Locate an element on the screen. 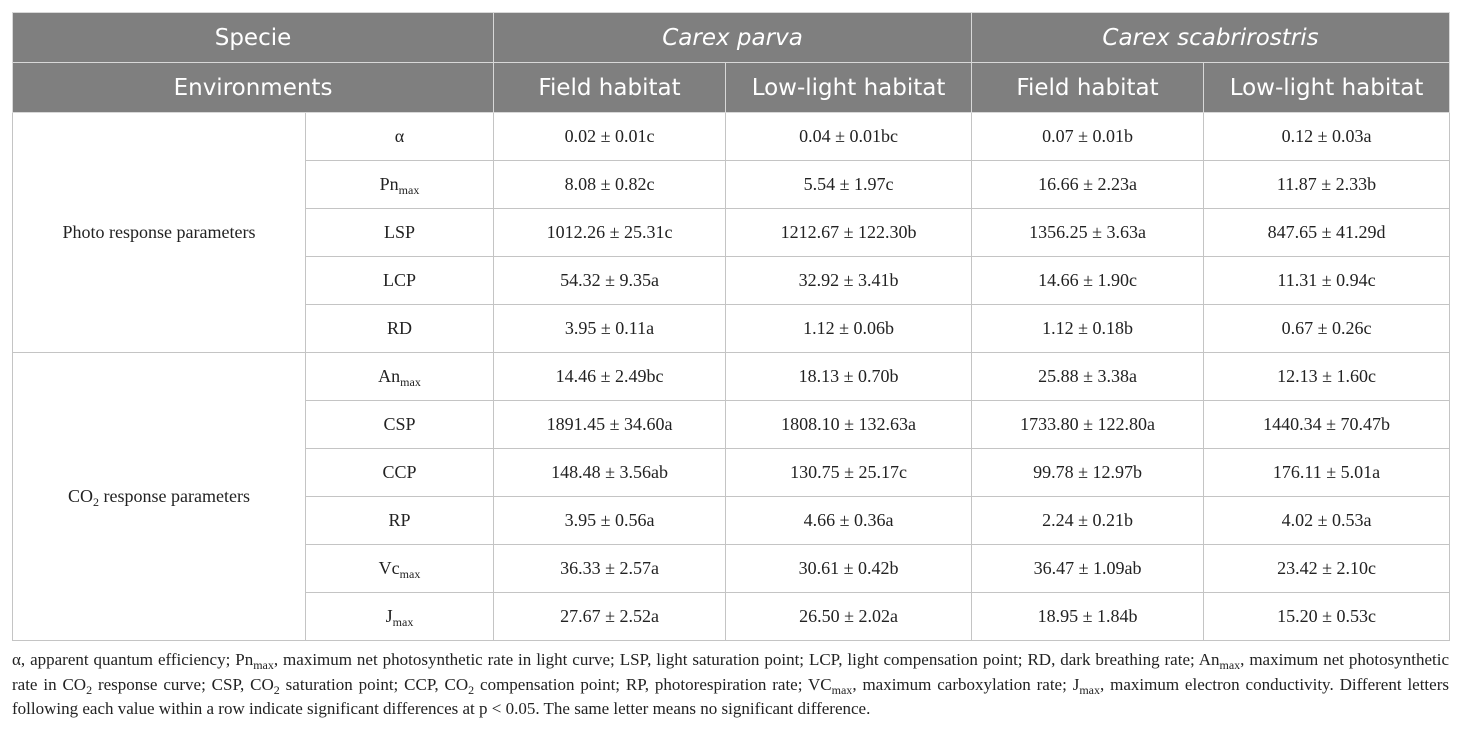 The image size is (1460, 729). value-cell: 36.33 ± 2.57a is located at coordinates (610, 568).